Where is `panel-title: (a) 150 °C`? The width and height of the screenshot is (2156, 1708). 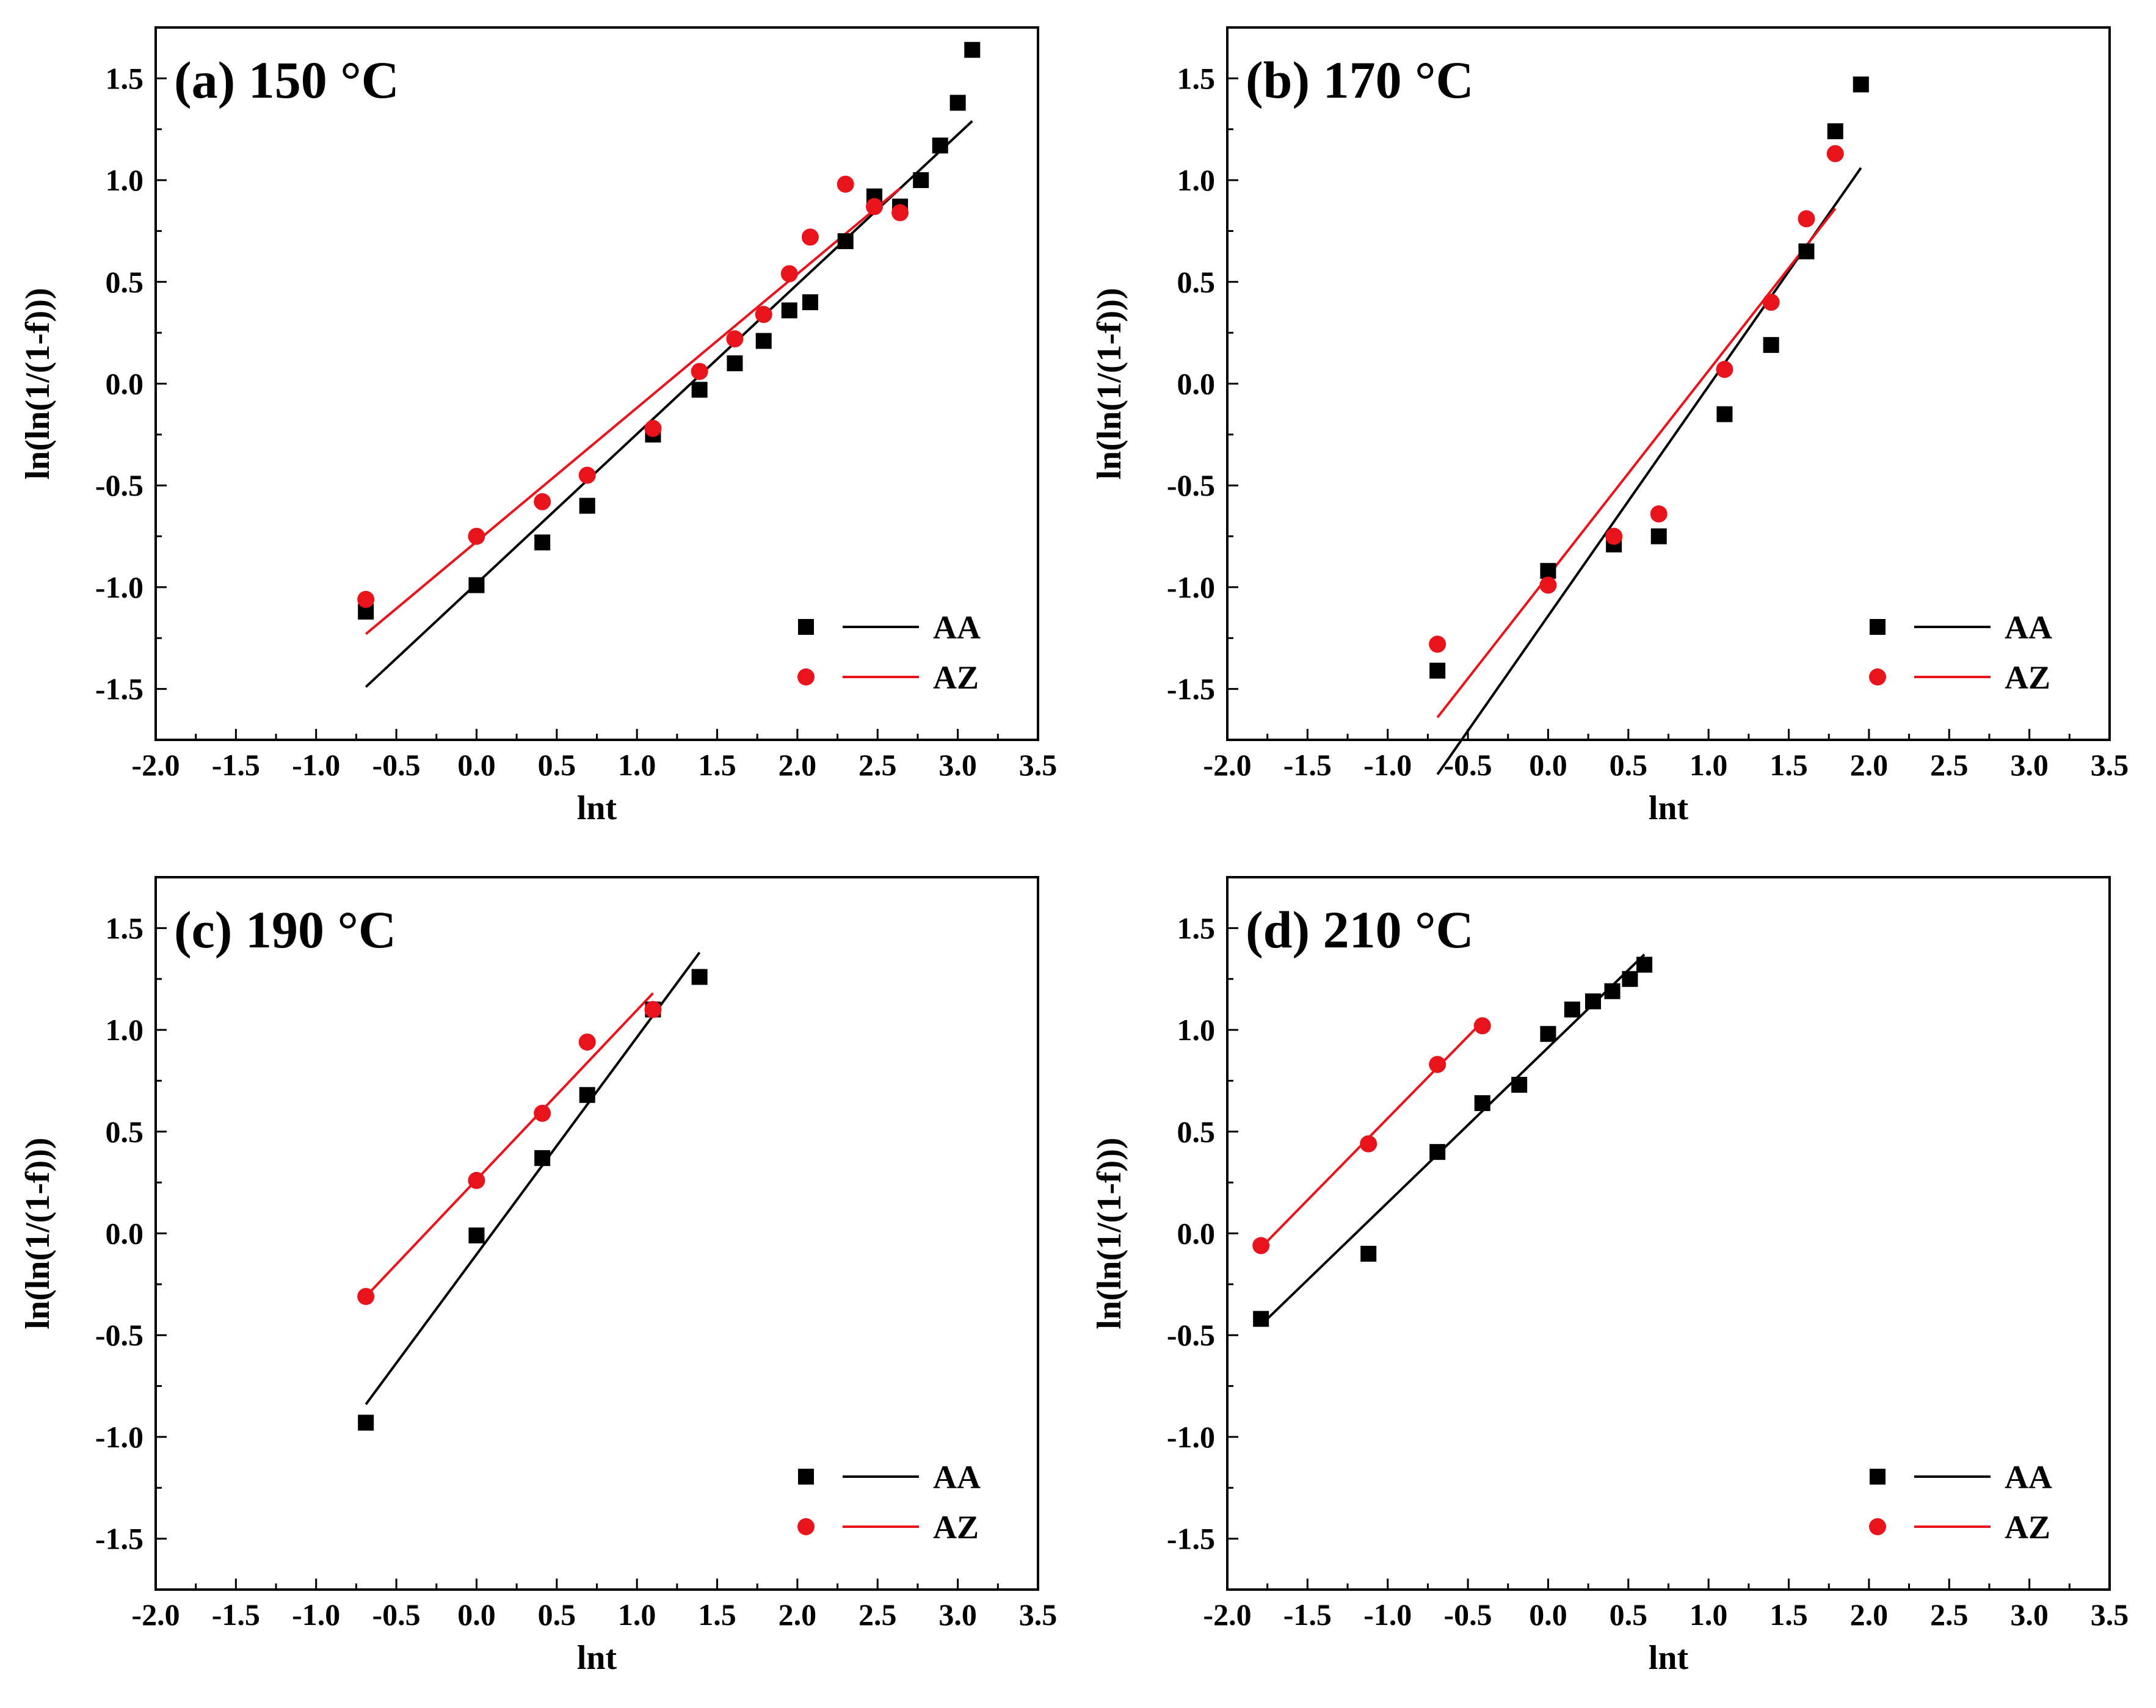
panel-title: (a) 150 °C is located at coordinates (286, 80).